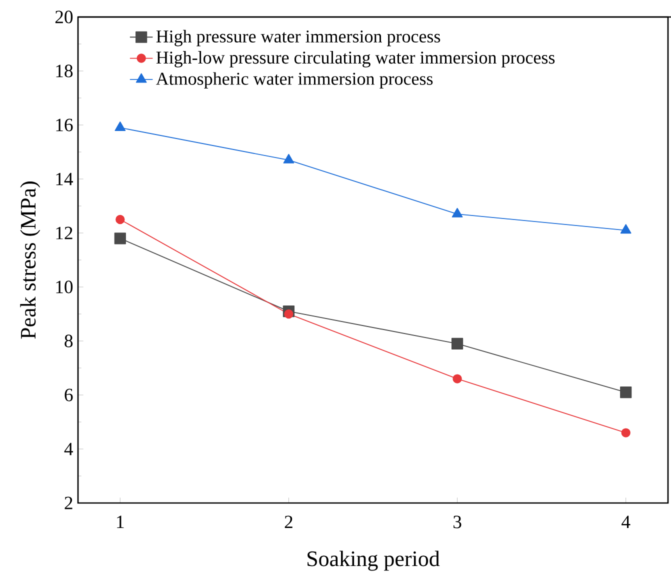 The height and width of the screenshot is (581, 671). I want to click on legend-label: Atmospheric water immersion process, so click(294, 80).